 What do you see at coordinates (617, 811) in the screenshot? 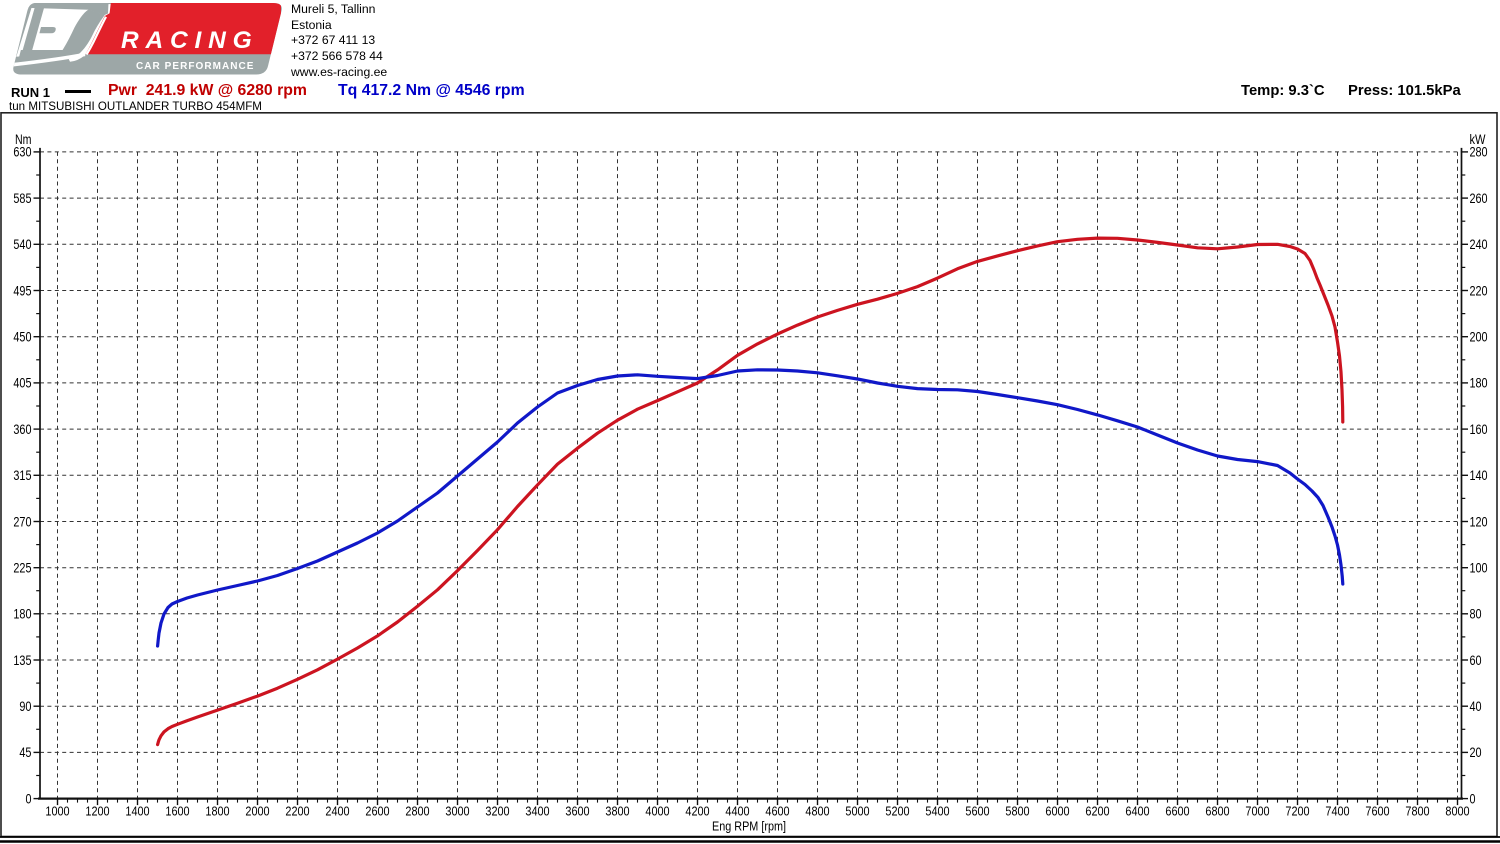
I see `svg-text: 3800` at bounding box center [617, 811].